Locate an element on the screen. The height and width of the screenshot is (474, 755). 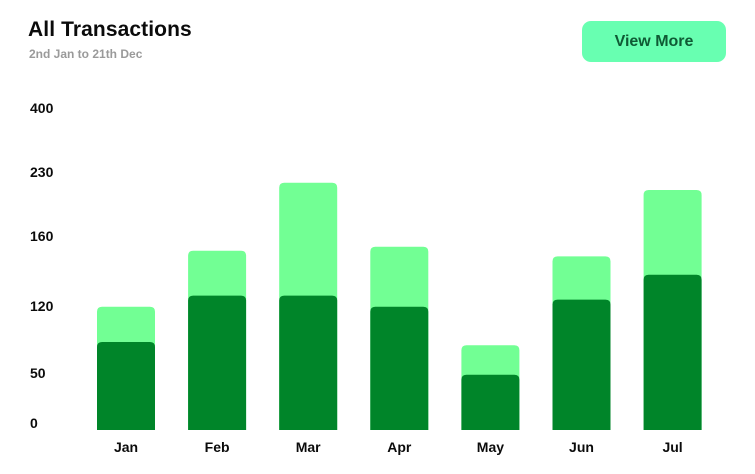
bar-lower-apr is located at coordinates (399, 368).